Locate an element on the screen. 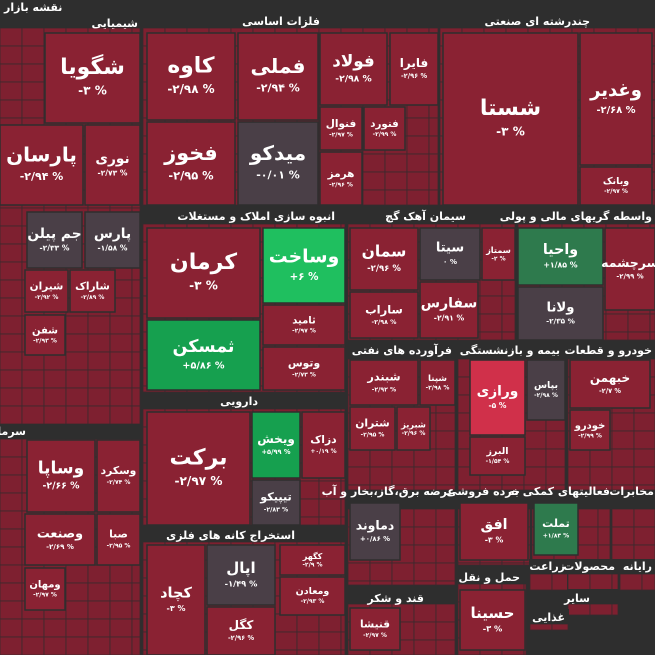  tile-change: +۰/۱۹ % is located at coordinates (323, 451).